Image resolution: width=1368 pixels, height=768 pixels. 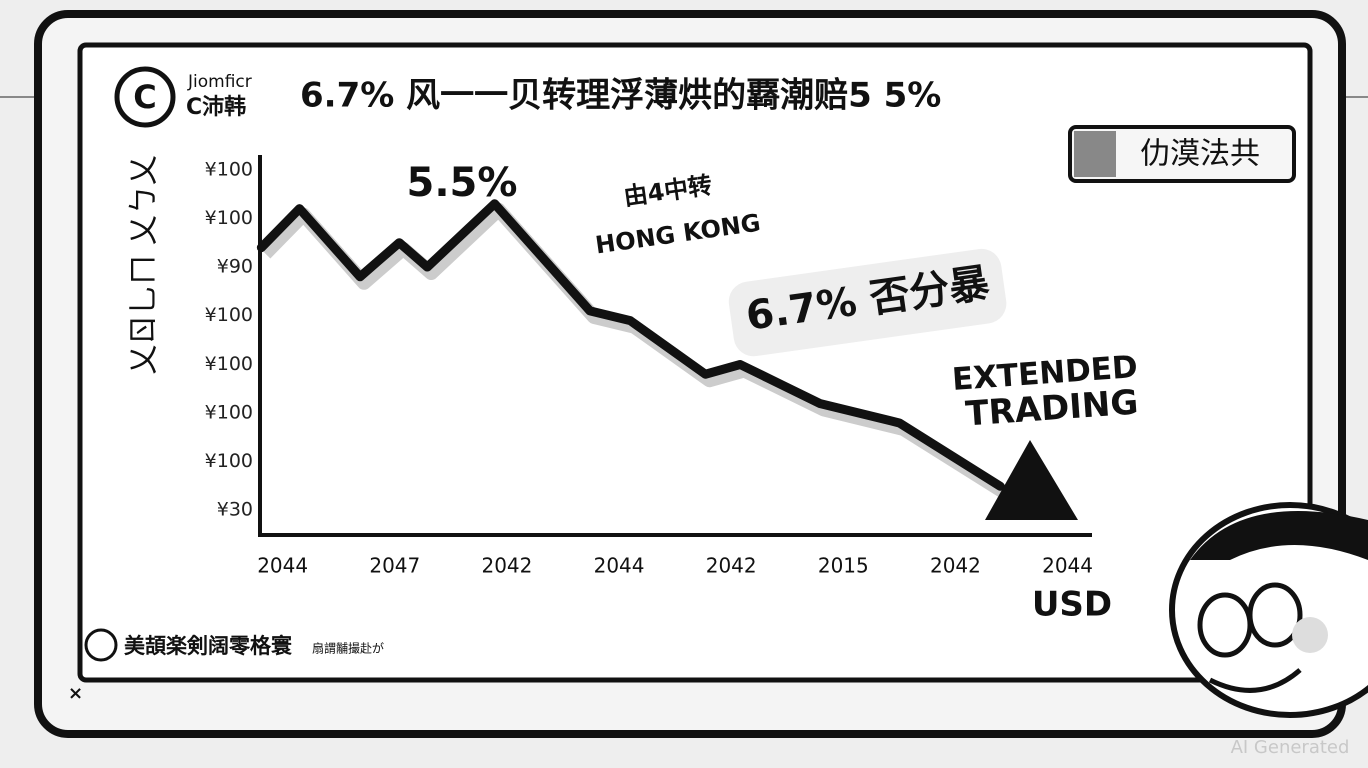 What do you see at coordinates (219, 82) in the screenshot?
I see `logo: Jiomficr` at bounding box center [219, 82].